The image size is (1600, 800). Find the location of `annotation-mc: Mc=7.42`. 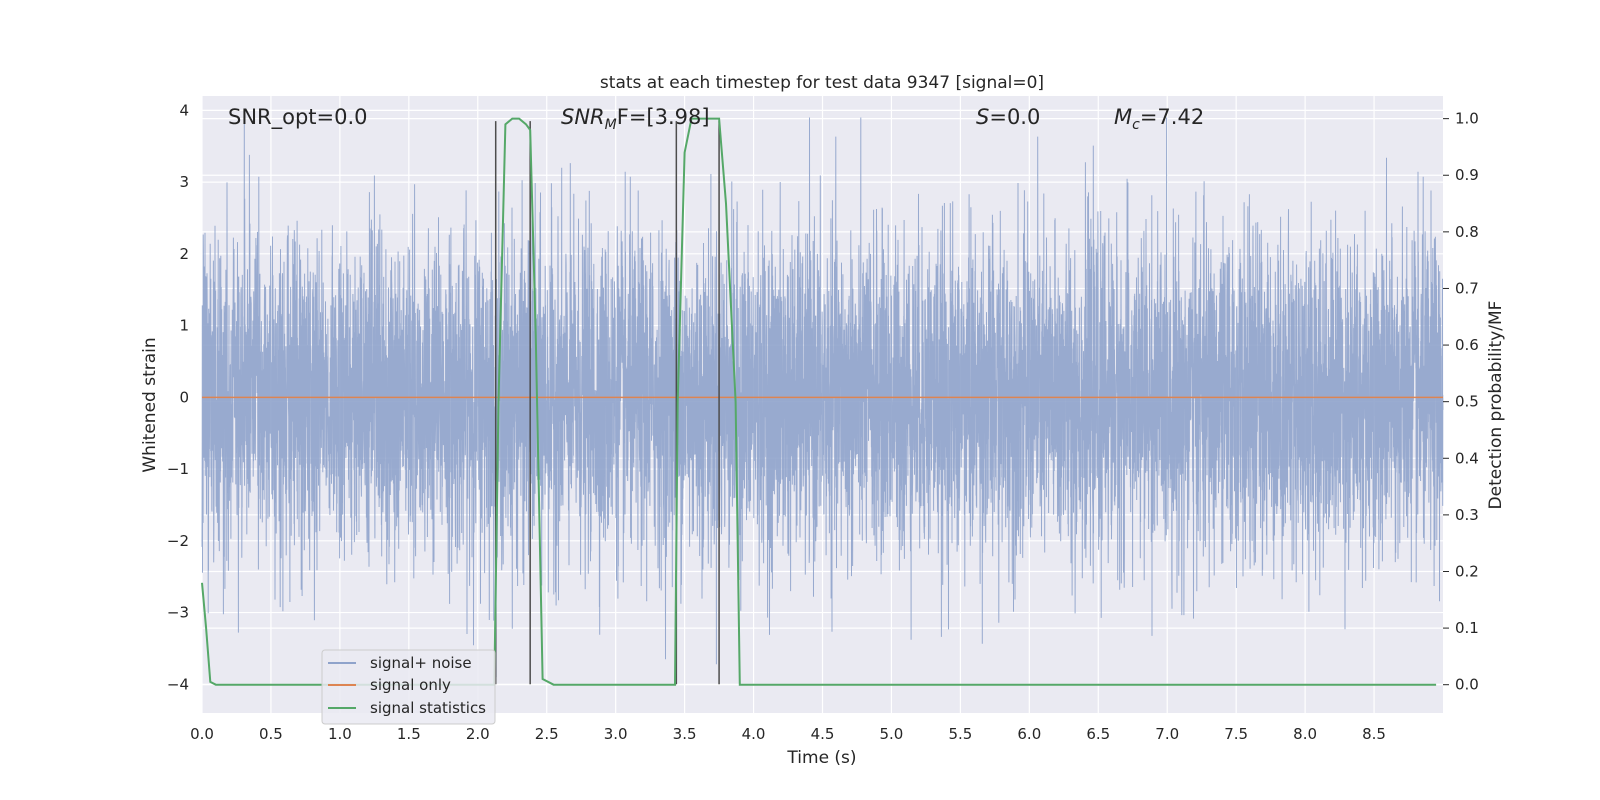

annotation-mc: Mc=7.42 is located at coordinates (1159, 119).